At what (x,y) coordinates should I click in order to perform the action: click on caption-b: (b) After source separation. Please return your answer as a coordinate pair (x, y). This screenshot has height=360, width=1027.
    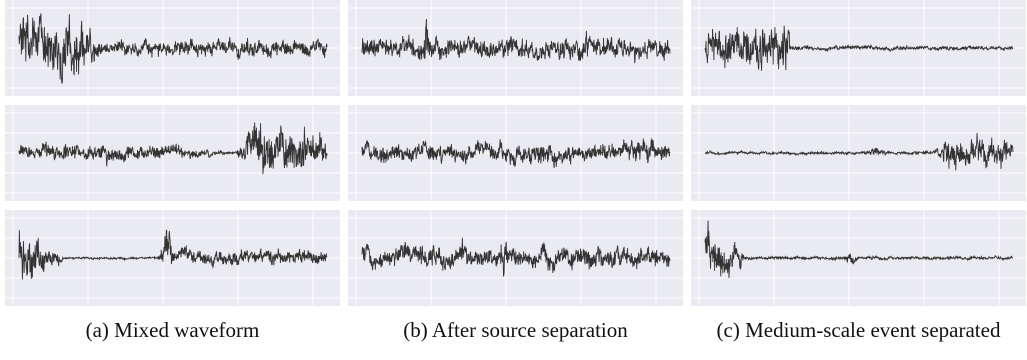
    Looking at the image, I should click on (515, 330).